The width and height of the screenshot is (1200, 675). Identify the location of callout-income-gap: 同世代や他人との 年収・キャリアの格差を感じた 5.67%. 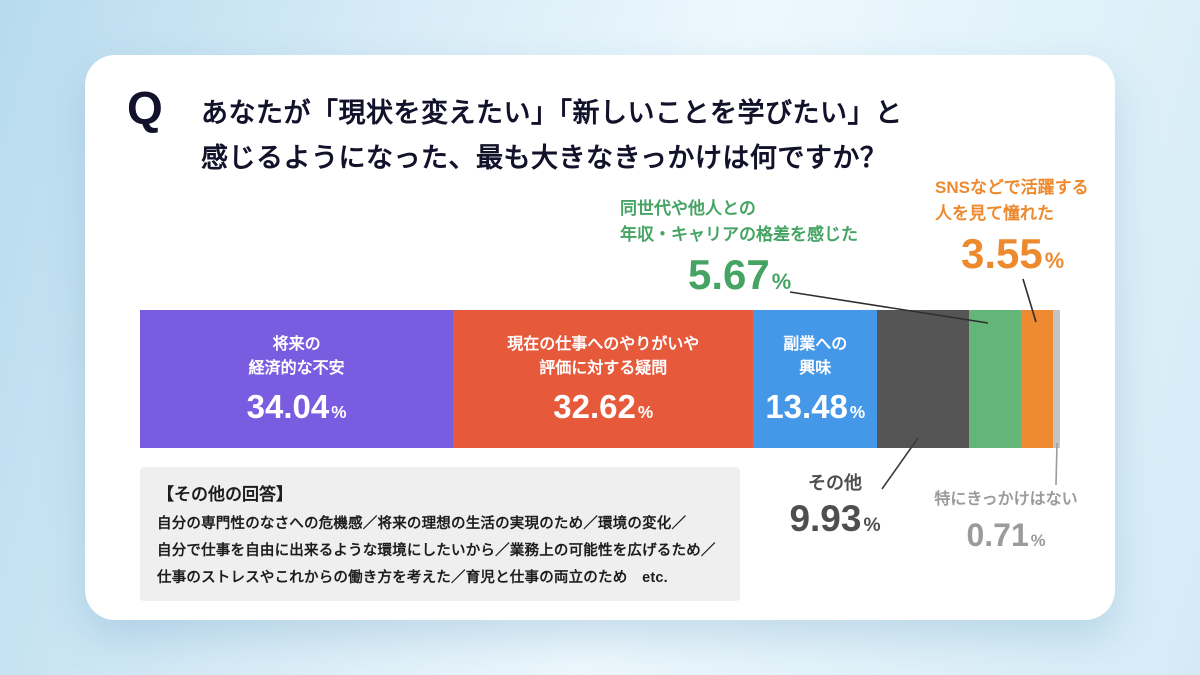
(739, 247).